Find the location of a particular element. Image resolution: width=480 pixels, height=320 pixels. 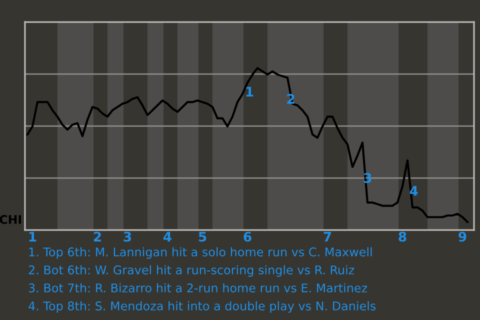

text: 1. Top 6th: M. Lannigan hit a solo home run vs C. Maxwell is located at coordinates (200, 253).